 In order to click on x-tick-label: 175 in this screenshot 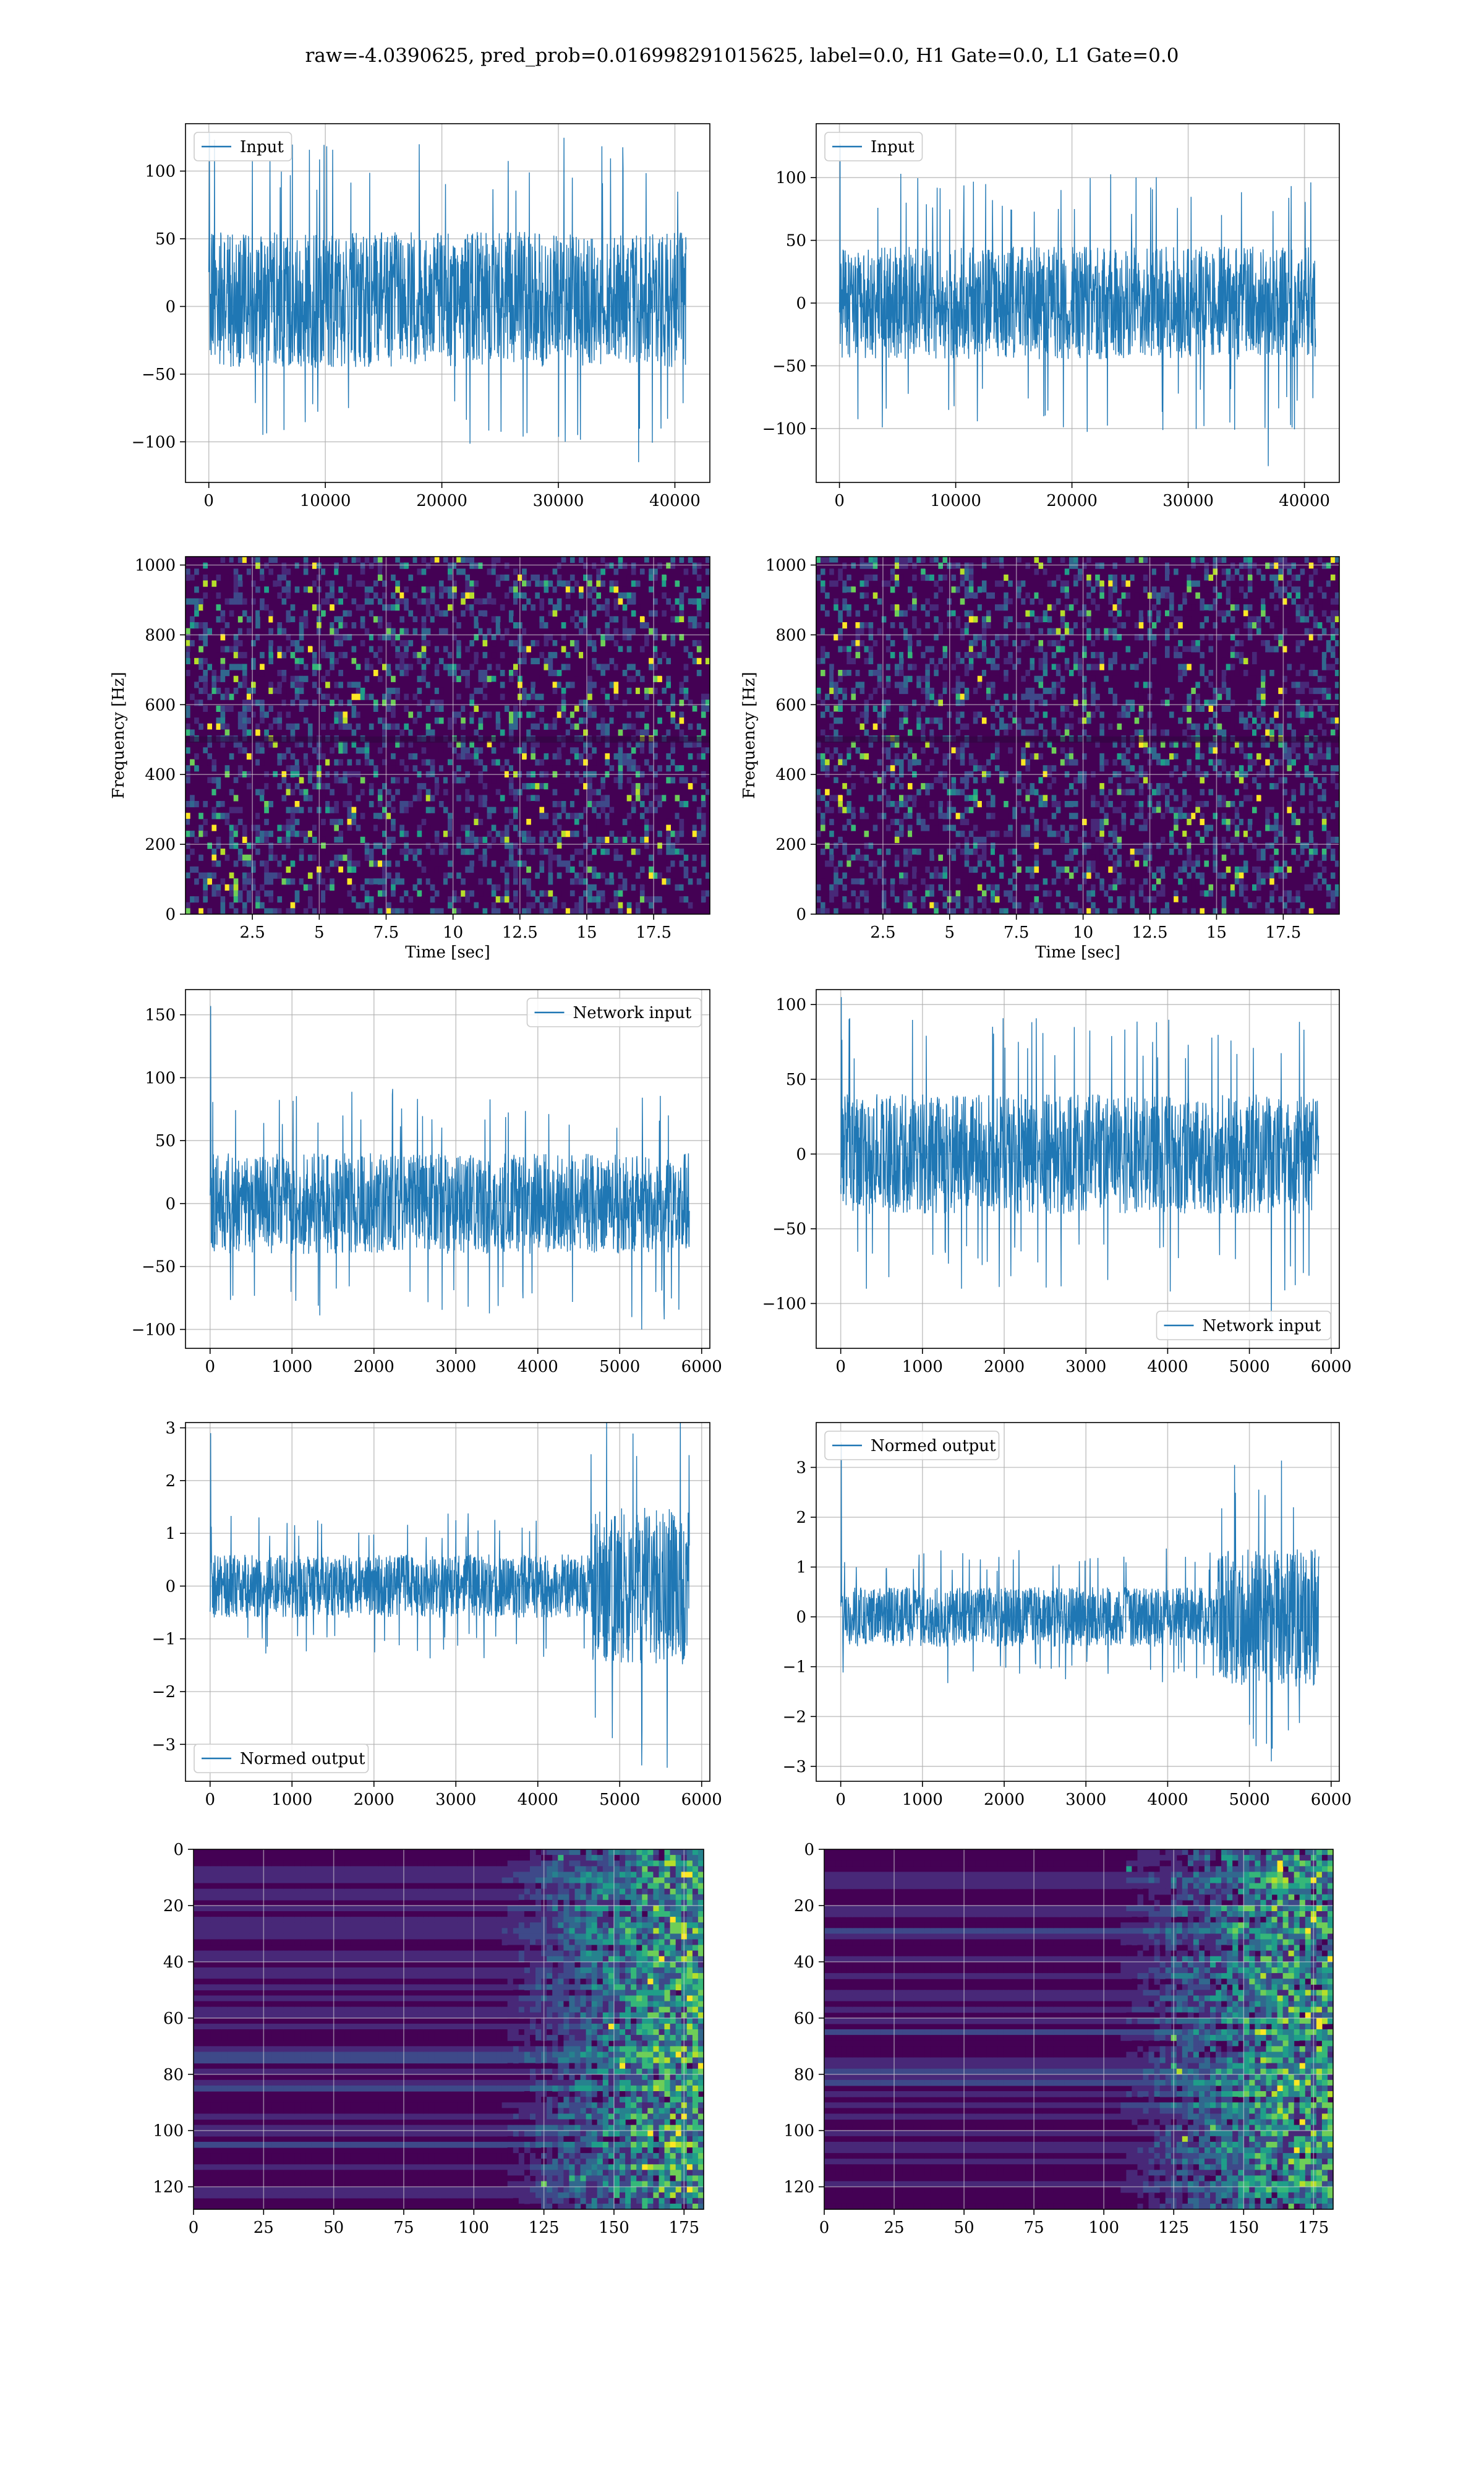, I will do `click(683, 2228)`.